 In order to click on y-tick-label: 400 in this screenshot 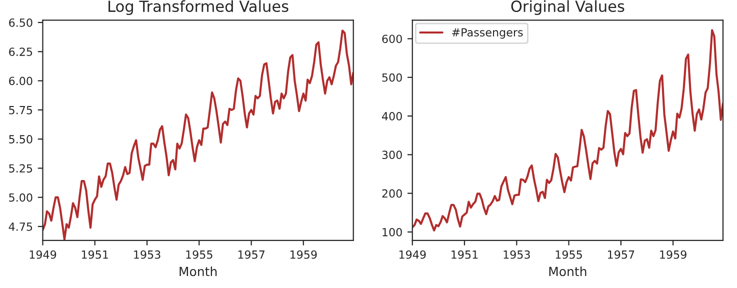, I will do `click(392, 116)`.